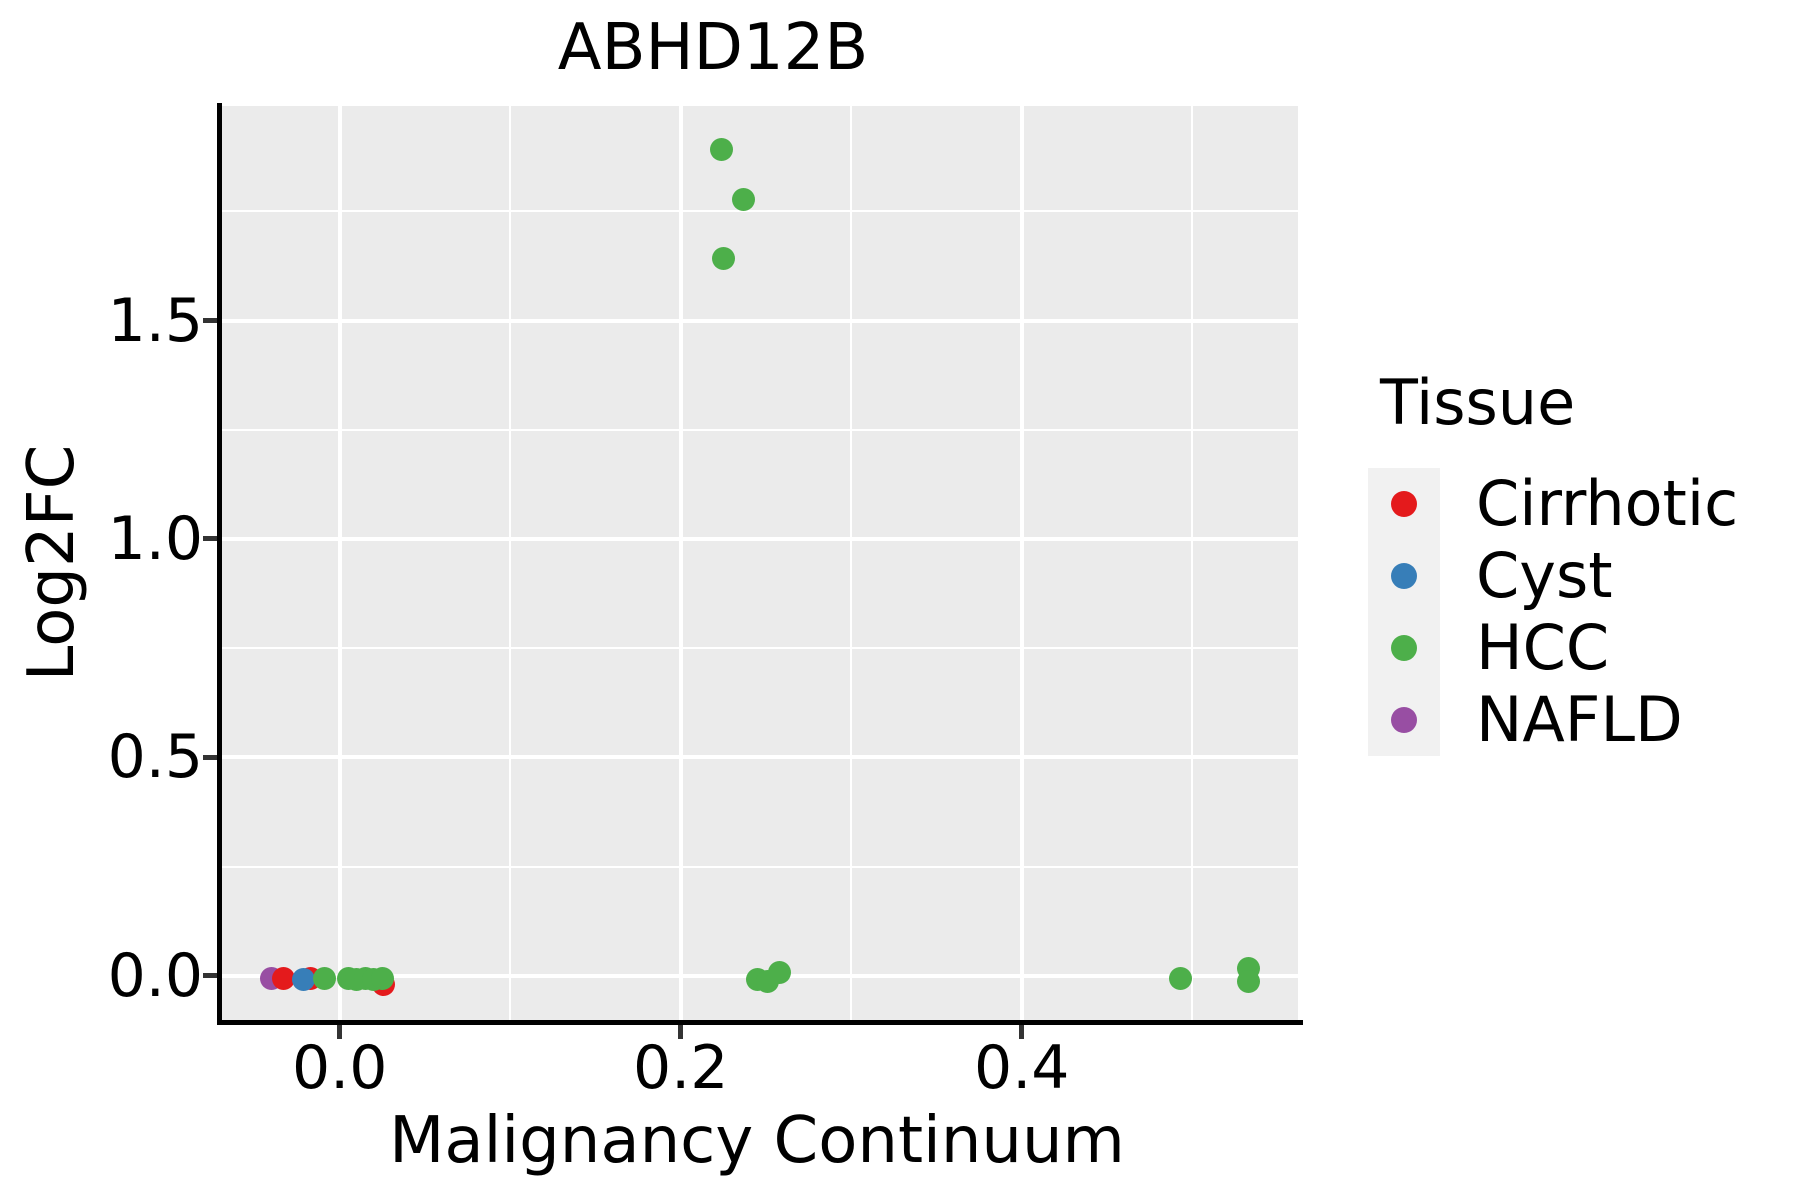 This screenshot has height=1200, width=1800. Describe the element at coordinates (304, 980) in the screenshot. I see `data-point-cyst` at that location.